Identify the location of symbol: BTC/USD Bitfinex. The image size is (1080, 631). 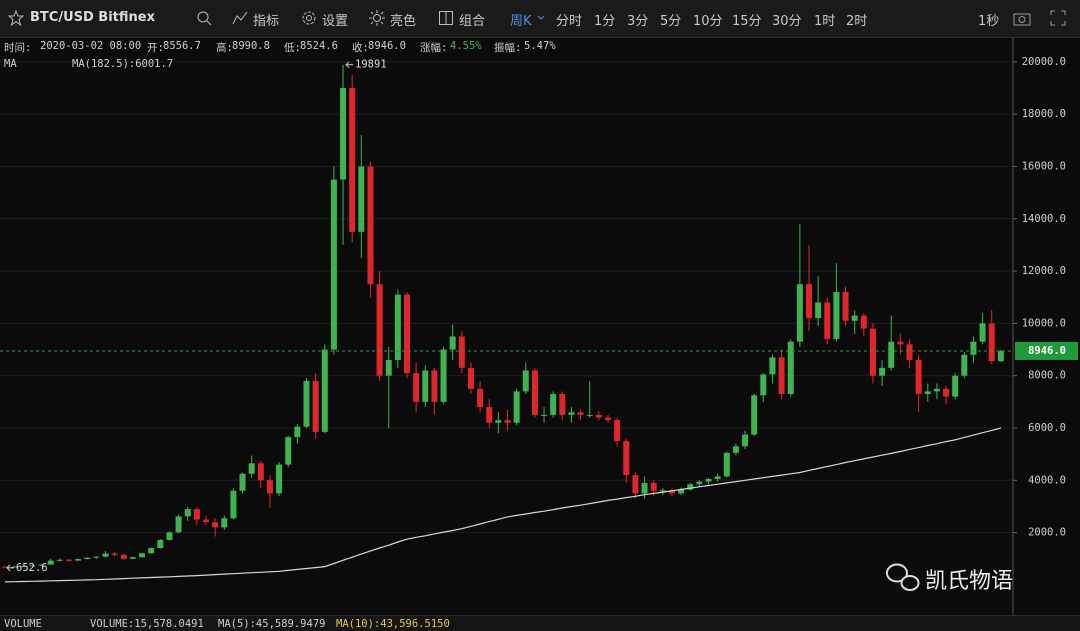
(92, 17).